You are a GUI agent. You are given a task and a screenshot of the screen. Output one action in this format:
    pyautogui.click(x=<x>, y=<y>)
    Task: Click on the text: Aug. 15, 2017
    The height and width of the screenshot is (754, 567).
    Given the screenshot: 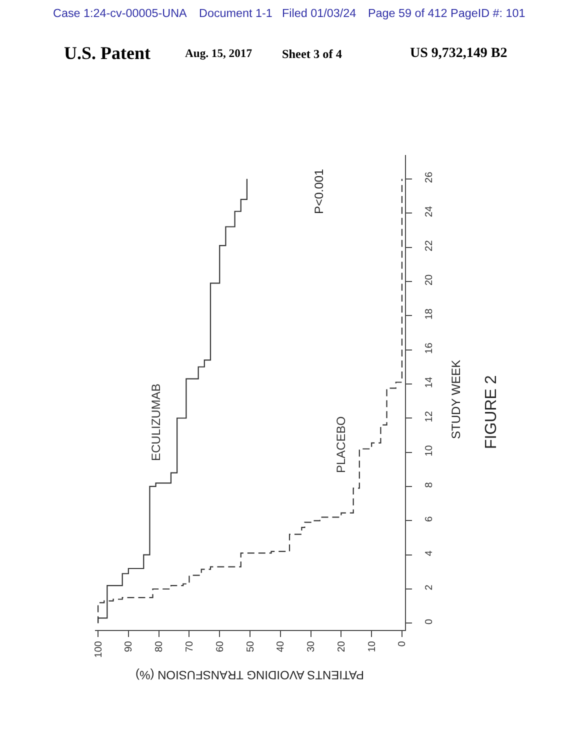 What is the action you would take?
    pyautogui.click(x=218, y=53)
    